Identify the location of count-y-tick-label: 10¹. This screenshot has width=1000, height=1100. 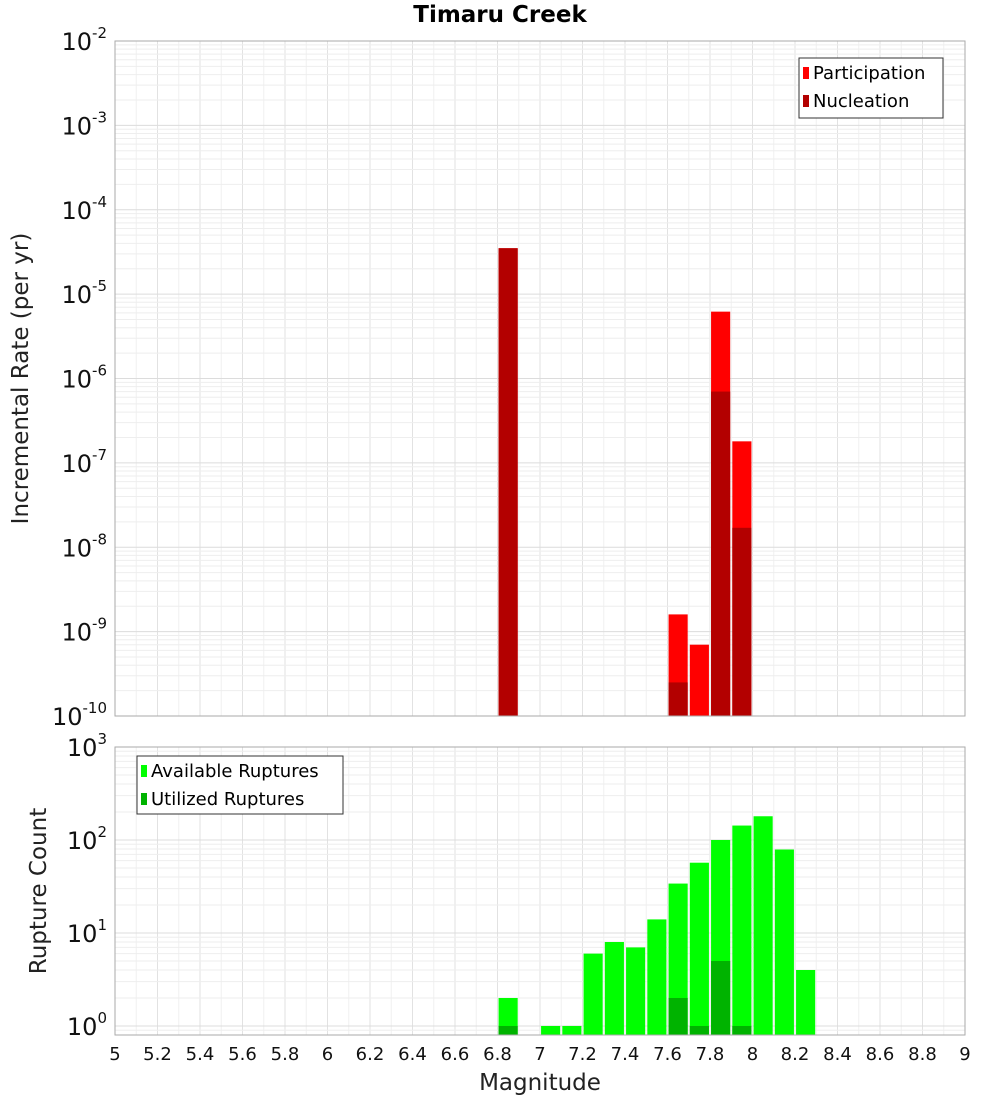
(87, 932).